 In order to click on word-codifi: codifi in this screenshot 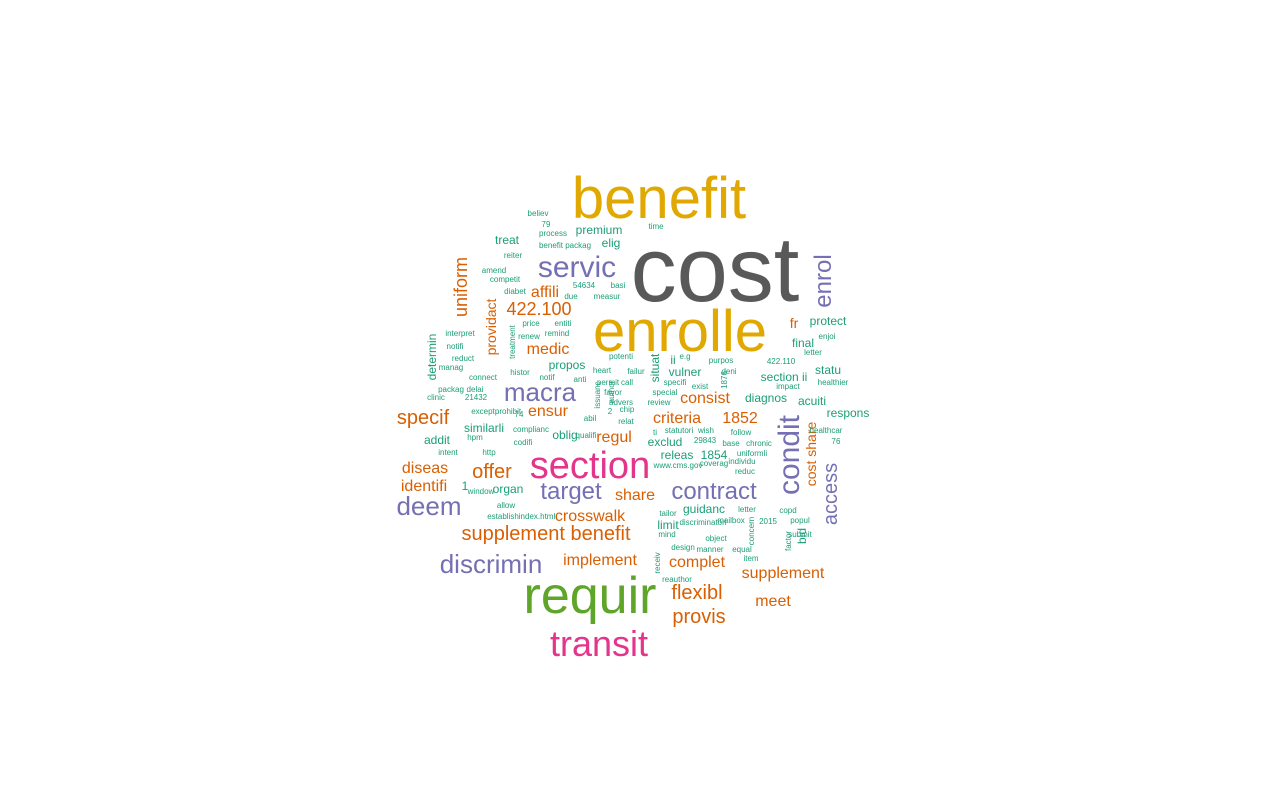, I will do `click(523, 442)`.